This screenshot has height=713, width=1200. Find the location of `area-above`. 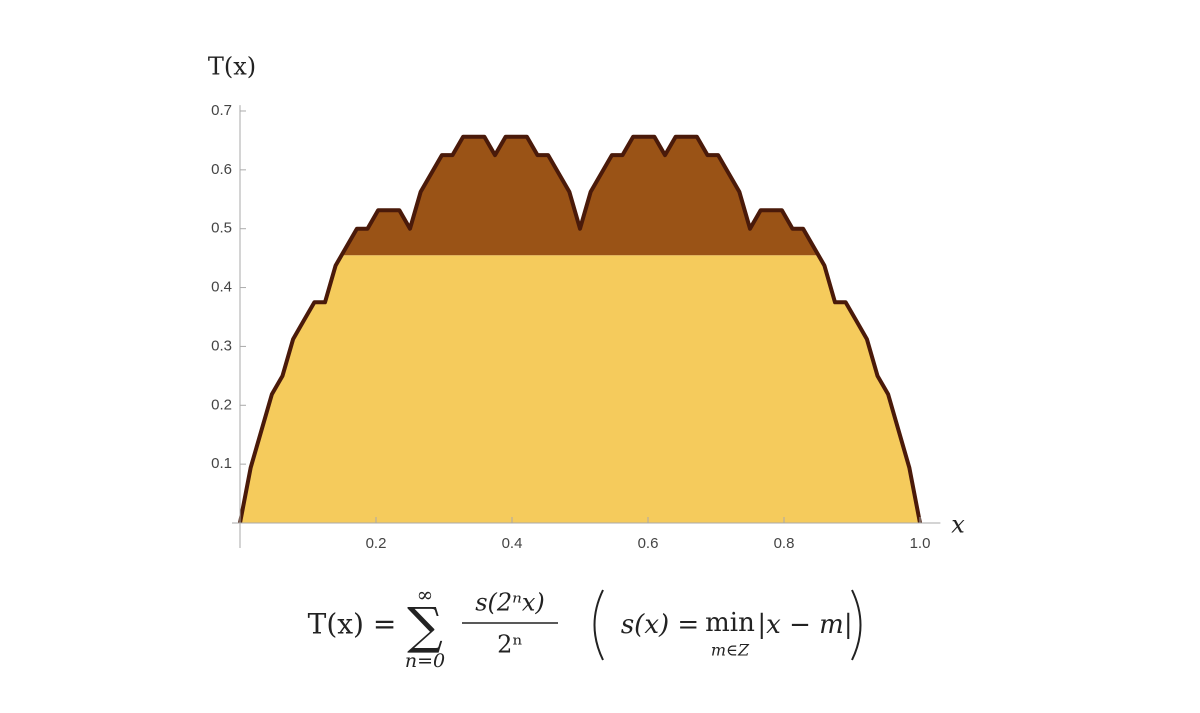

area-above is located at coordinates (580, 196).